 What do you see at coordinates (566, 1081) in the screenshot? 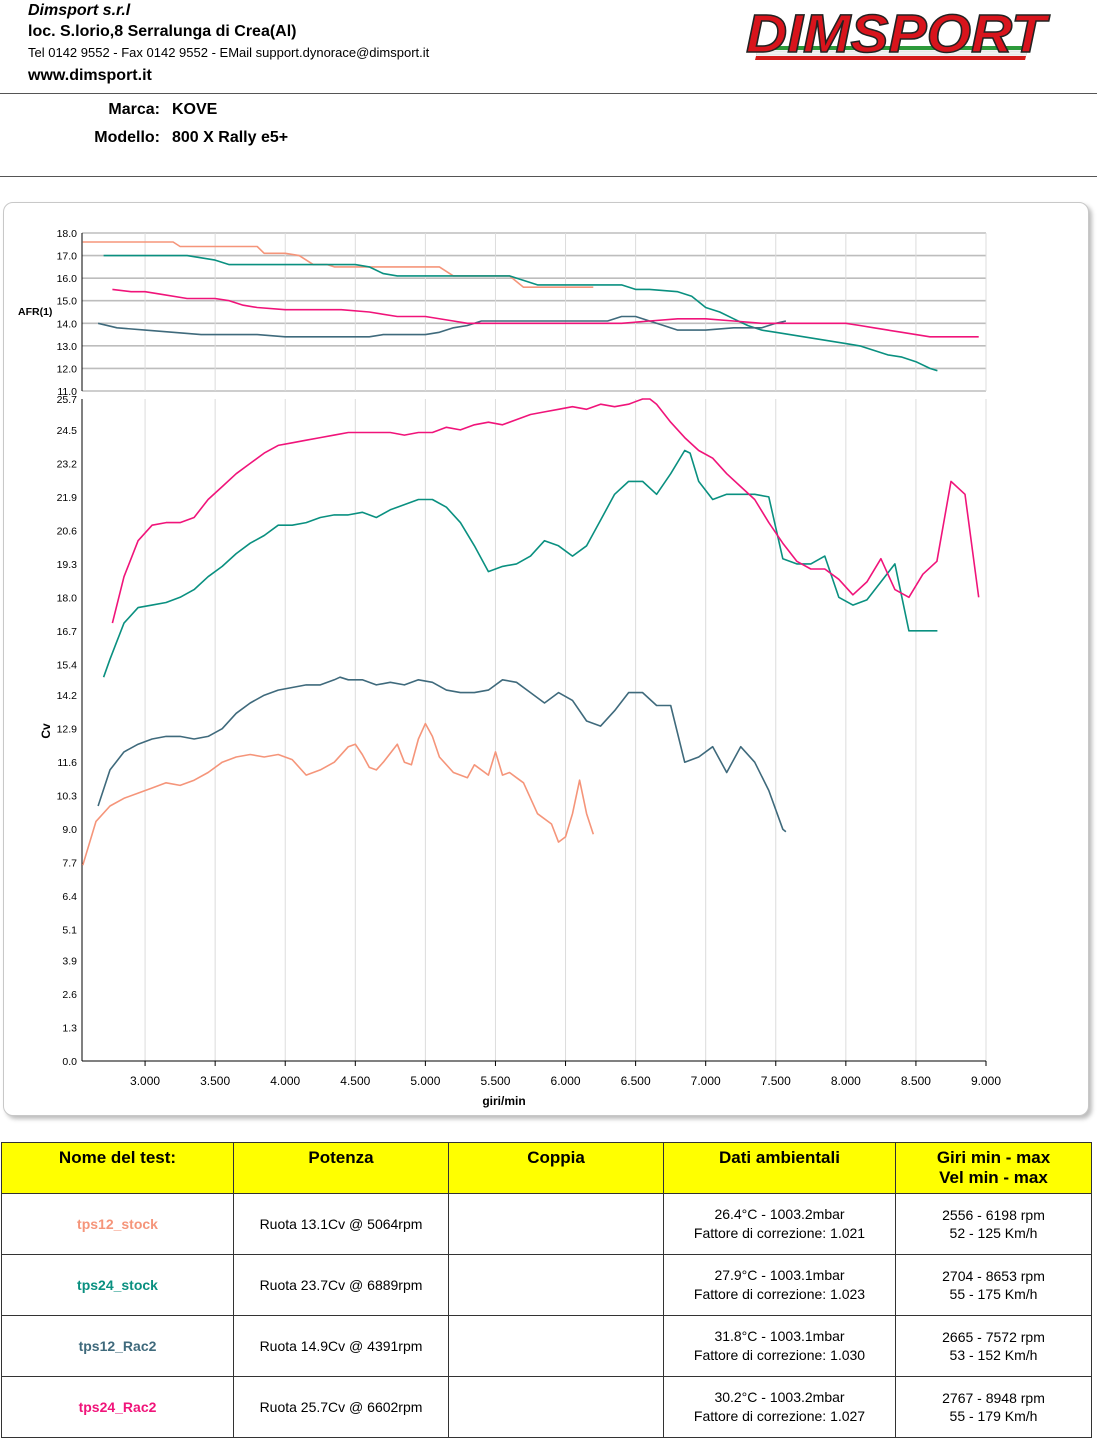
I see `x-tick-label: 6.000` at bounding box center [566, 1081].